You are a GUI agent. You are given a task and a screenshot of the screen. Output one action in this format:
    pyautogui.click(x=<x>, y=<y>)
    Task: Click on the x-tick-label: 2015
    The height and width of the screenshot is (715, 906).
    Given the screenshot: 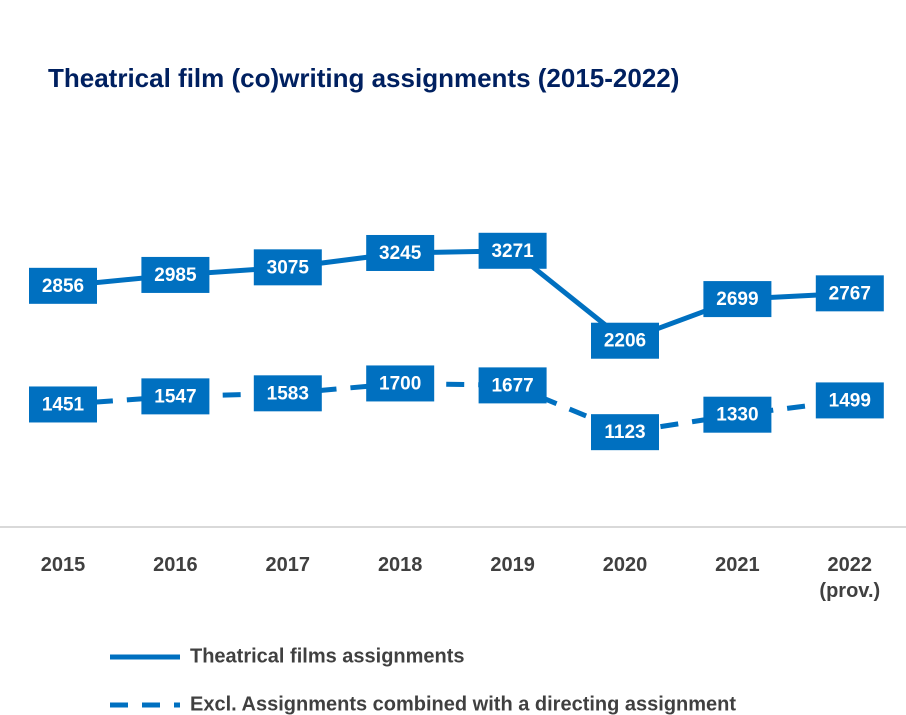 What is the action you would take?
    pyautogui.click(x=63, y=565)
    